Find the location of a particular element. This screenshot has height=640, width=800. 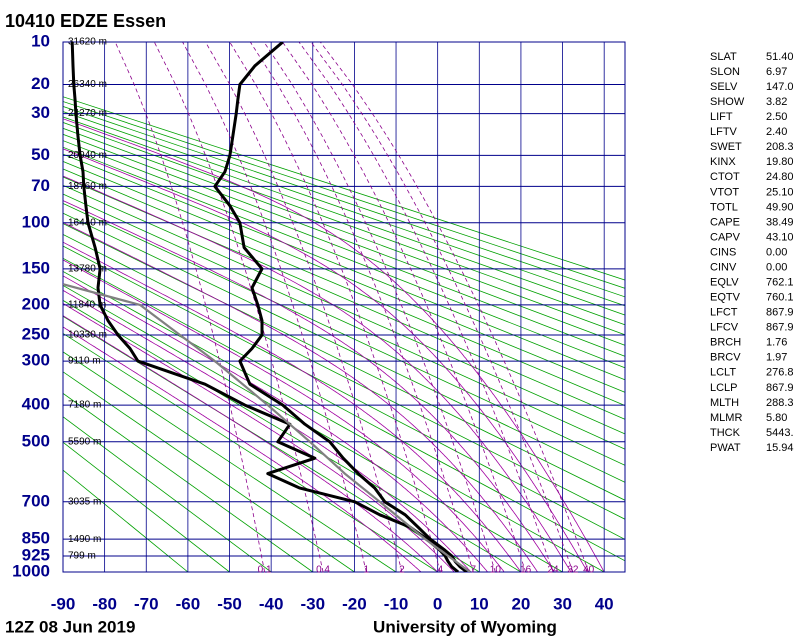

mixing-ratio-label: 7 is located at coordinates (473, 570).